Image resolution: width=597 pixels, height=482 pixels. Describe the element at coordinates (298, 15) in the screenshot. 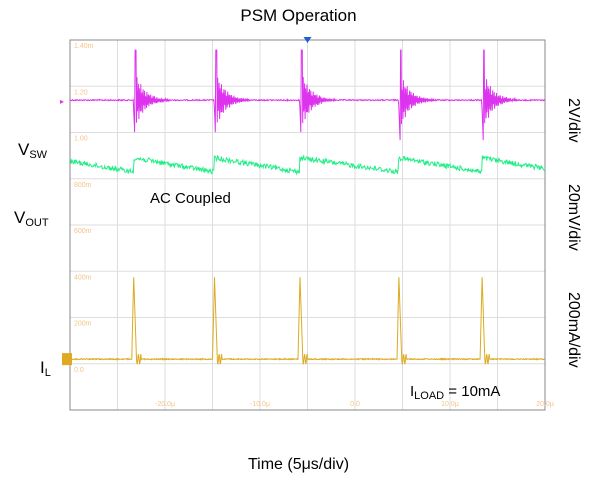

I see `chart-title: PSM Operation` at that location.